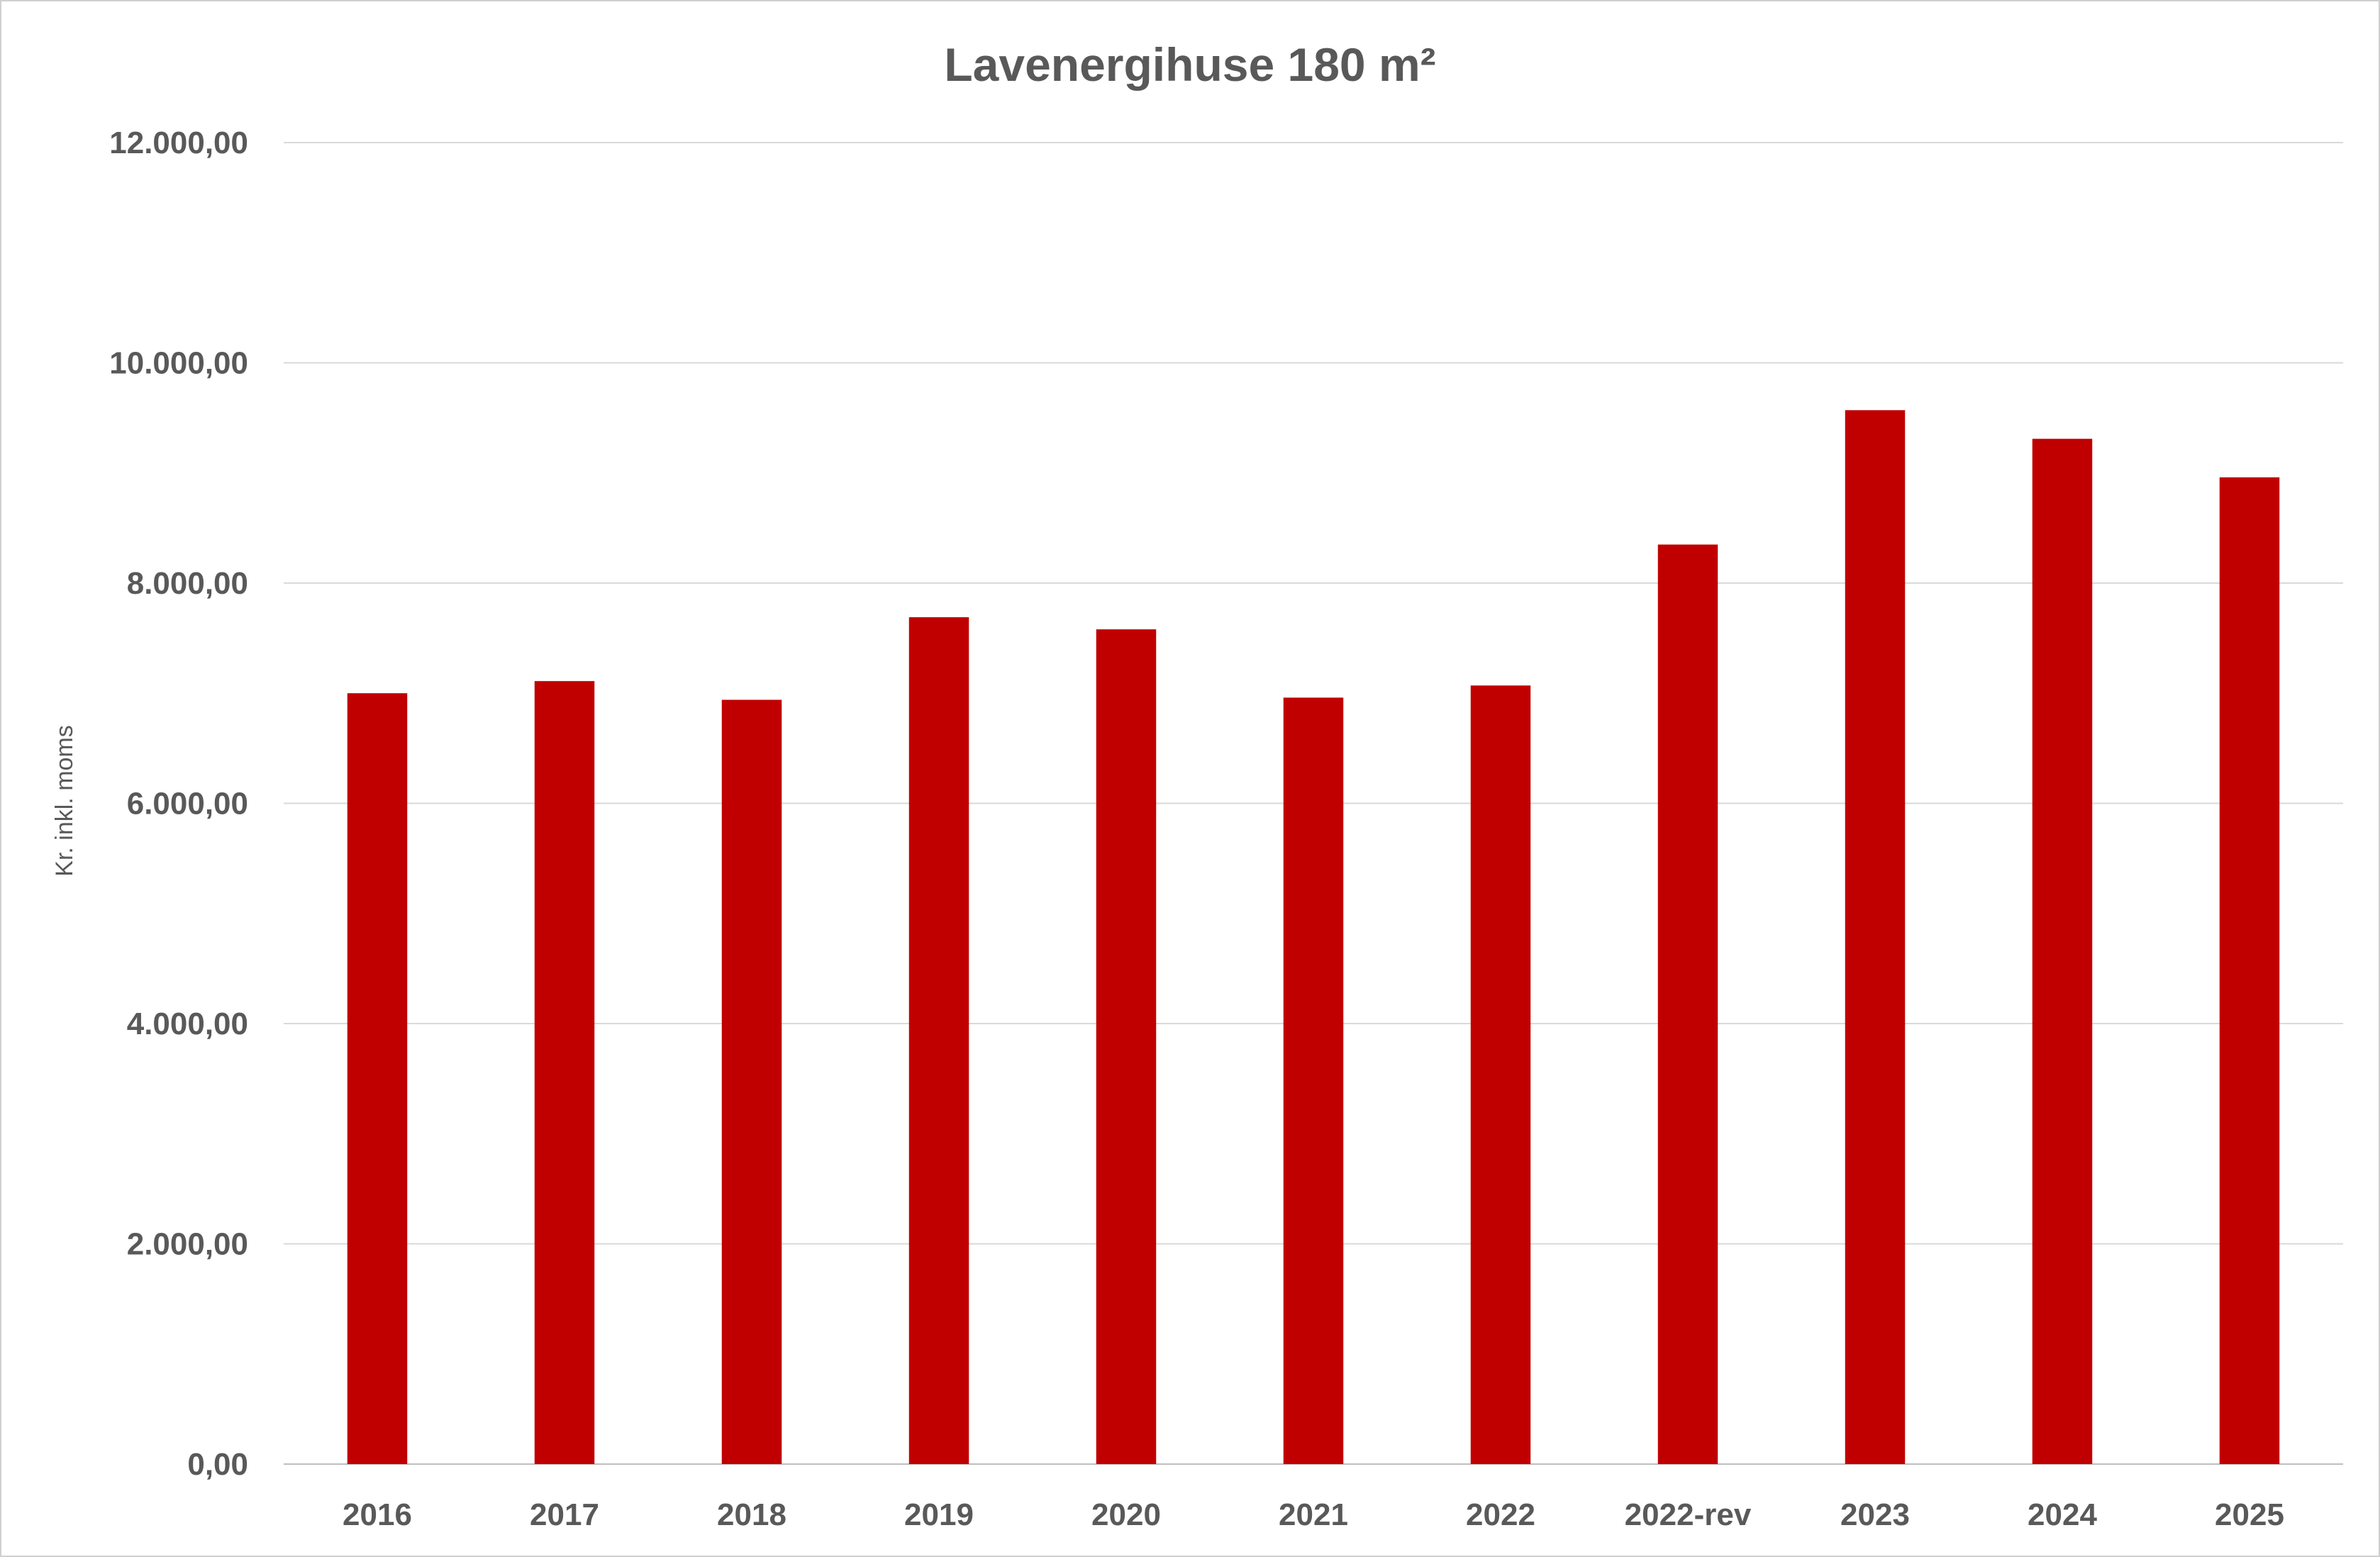 The height and width of the screenshot is (1557, 2380). Describe the element at coordinates (939, 1041) in the screenshot. I see `bar-2019` at that location.